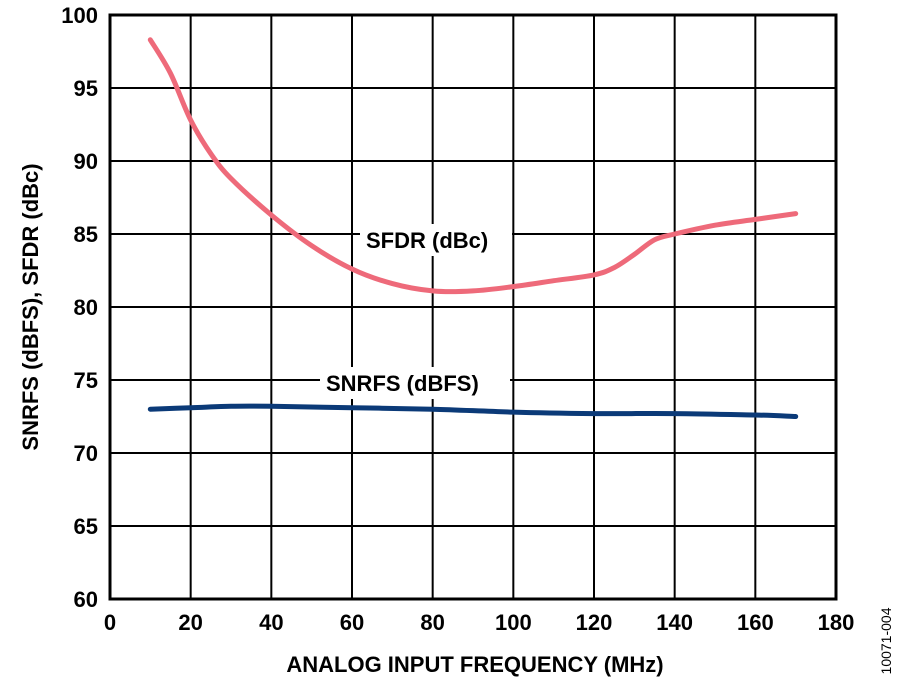 The height and width of the screenshot is (685, 900). I want to click on series-line-snrfs, so click(473, 411).